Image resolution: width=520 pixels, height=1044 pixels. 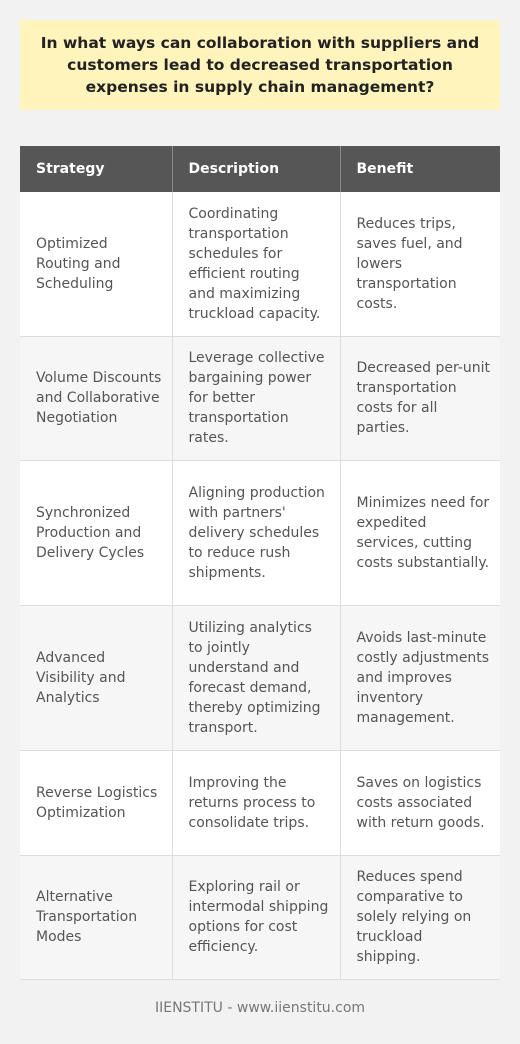 I want to click on strategy-cell: Optimized Routing and Scheduling, so click(x=96, y=264).